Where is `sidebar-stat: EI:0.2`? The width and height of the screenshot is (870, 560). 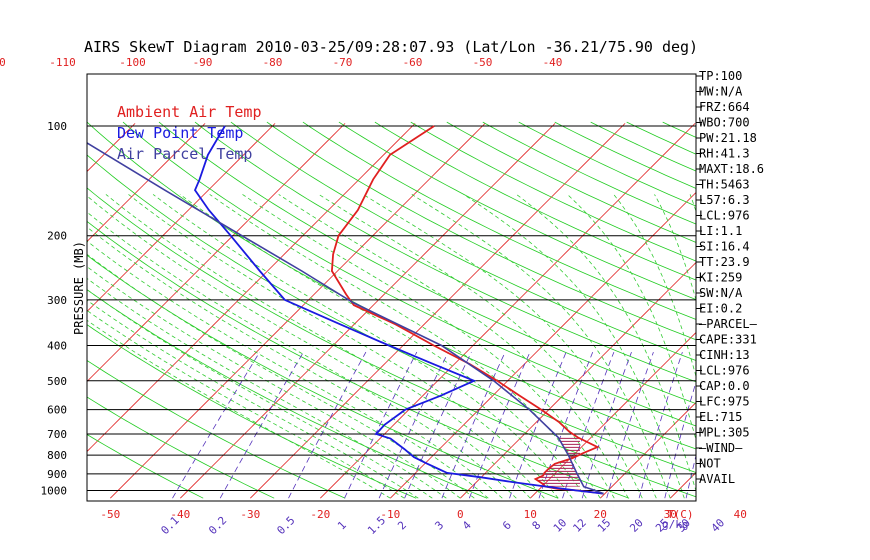
sidebar-stat: EI:0.2 is located at coordinates (720, 309).